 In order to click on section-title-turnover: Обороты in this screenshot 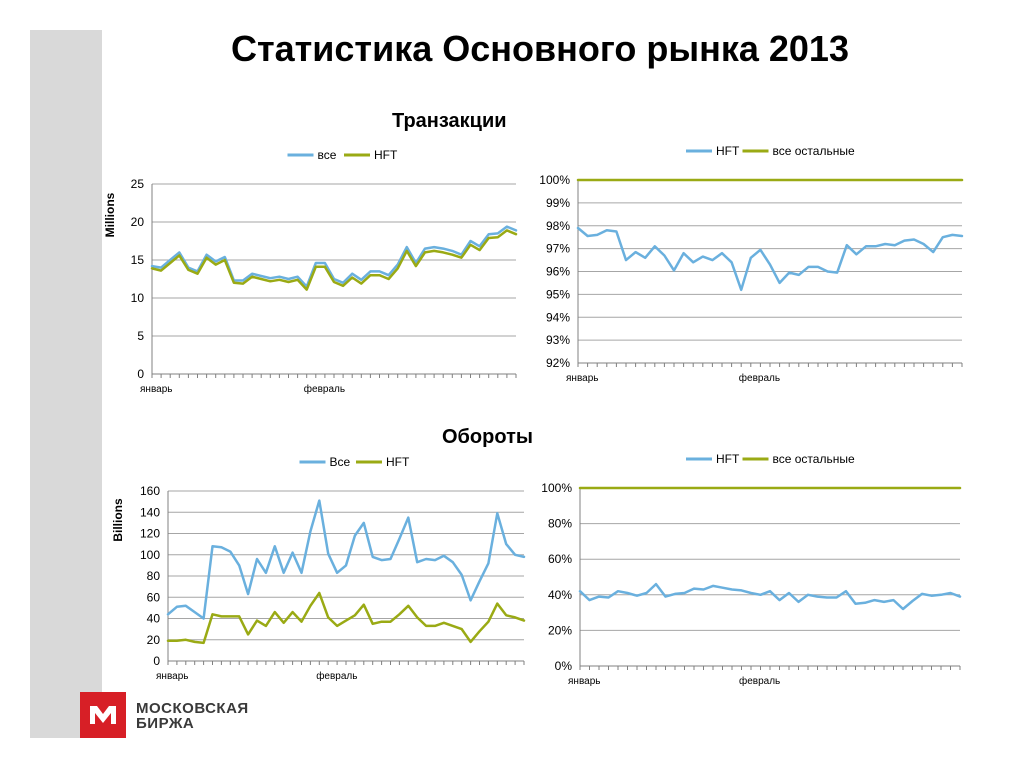, I will do `click(487, 437)`.